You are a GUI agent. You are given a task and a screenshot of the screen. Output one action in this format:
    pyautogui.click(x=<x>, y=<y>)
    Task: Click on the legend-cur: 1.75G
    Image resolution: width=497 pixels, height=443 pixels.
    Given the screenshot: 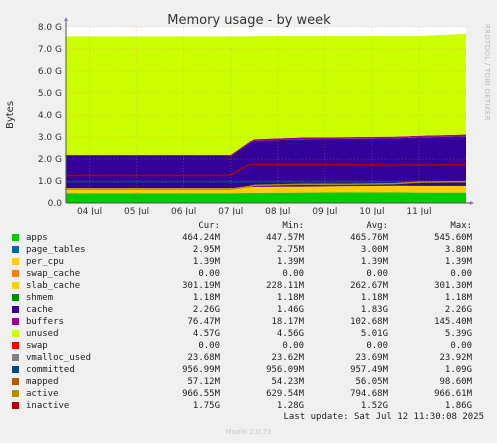 What is the action you would take?
    pyautogui.click(x=206, y=406)
    